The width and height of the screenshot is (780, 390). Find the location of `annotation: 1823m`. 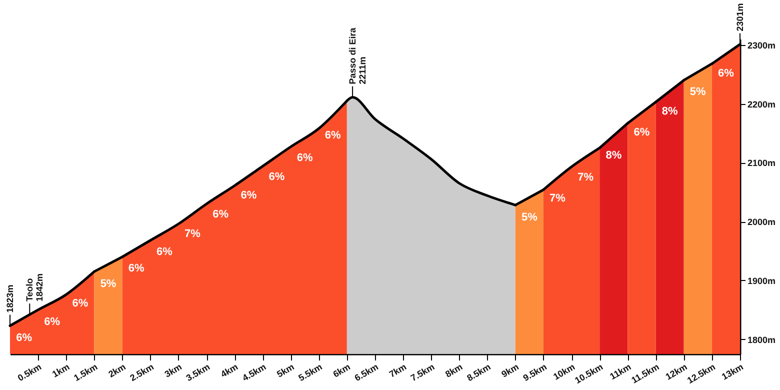

annotation: 1823m is located at coordinates (10, 298).